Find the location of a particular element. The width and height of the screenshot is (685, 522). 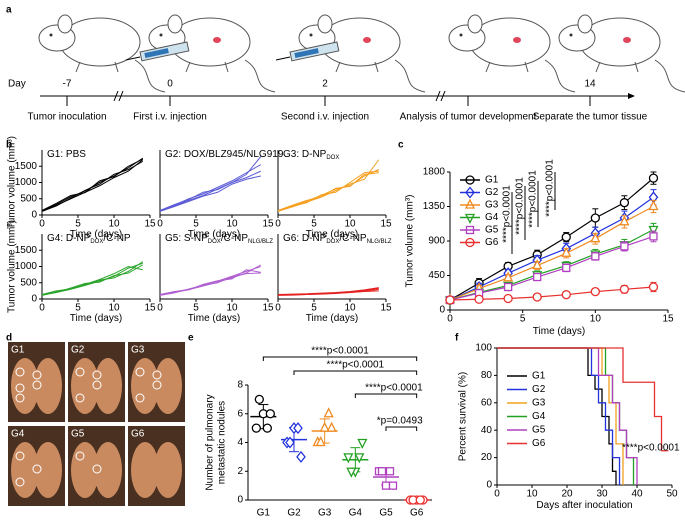

y-tick-label: 900 is located at coordinates (436, 241).